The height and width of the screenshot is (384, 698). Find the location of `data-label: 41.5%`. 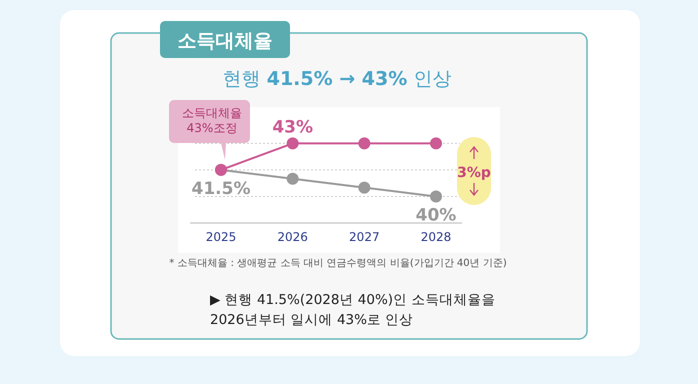

data-label: 41.5% is located at coordinates (221, 188).